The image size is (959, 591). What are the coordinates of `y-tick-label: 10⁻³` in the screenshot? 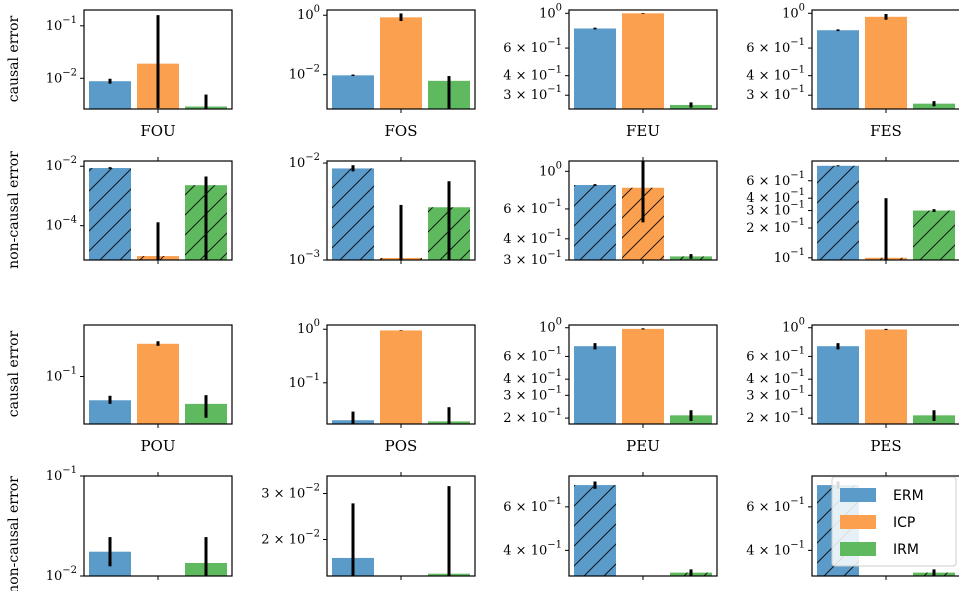 It's located at (304, 258).